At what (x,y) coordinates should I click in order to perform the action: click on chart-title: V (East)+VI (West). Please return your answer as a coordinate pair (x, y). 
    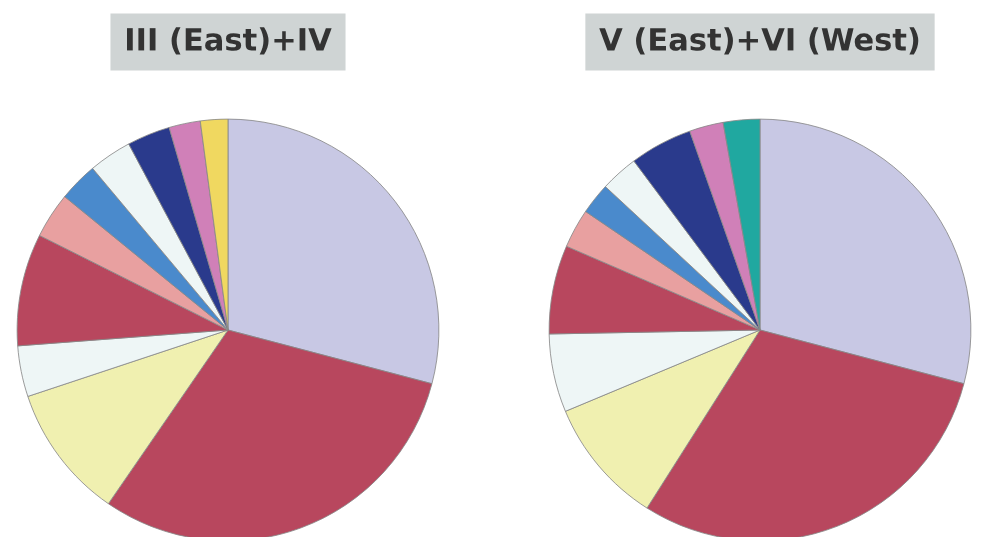
    Looking at the image, I should click on (759, 41).